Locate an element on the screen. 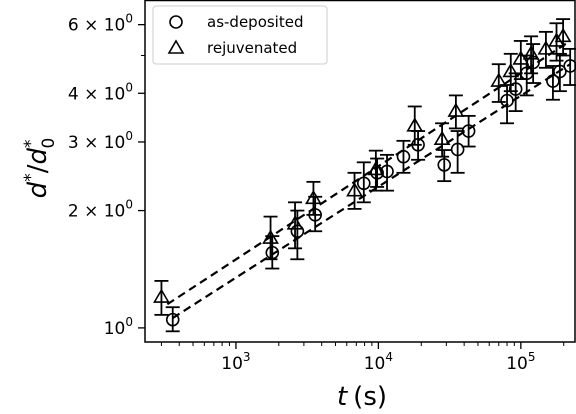 The width and height of the screenshot is (576, 414). x-axis-ticks: 10³ 10⁴ 10⁵ is located at coordinates (362, 358).